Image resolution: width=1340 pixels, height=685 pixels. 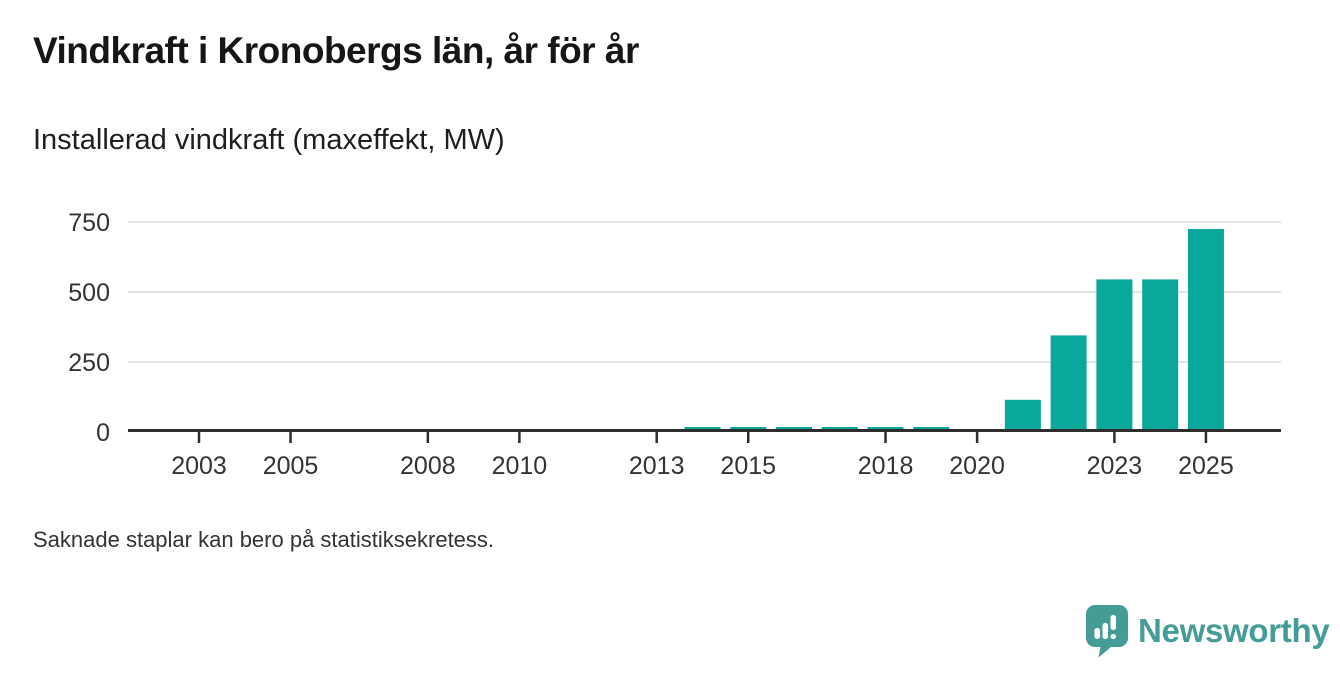 What do you see at coordinates (89, 223) in the screenshot?
I see `y-tick-label-750: 750` at bounding box center [89, 223].